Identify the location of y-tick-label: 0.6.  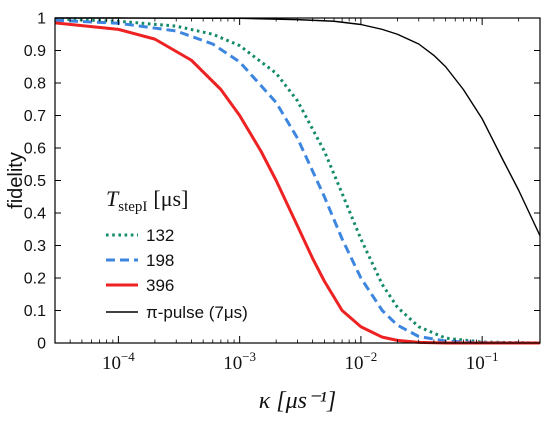
(35, 149).